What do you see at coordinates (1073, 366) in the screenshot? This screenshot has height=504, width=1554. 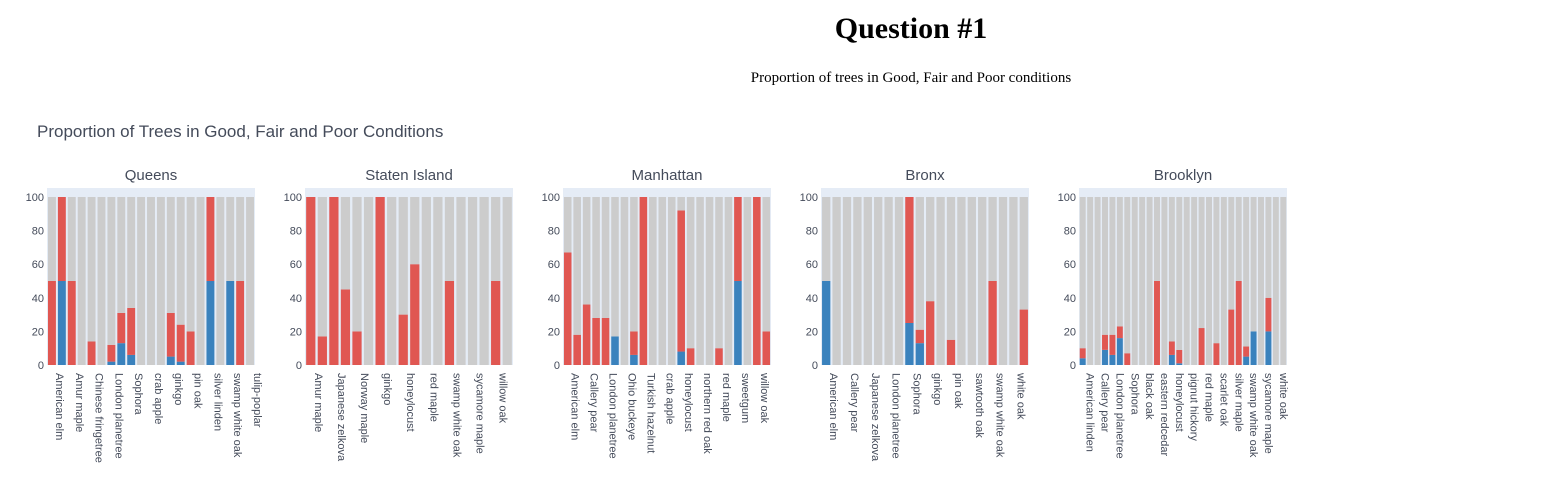 I see `y-tick-label: 0` at bounding box center [1073, 366].